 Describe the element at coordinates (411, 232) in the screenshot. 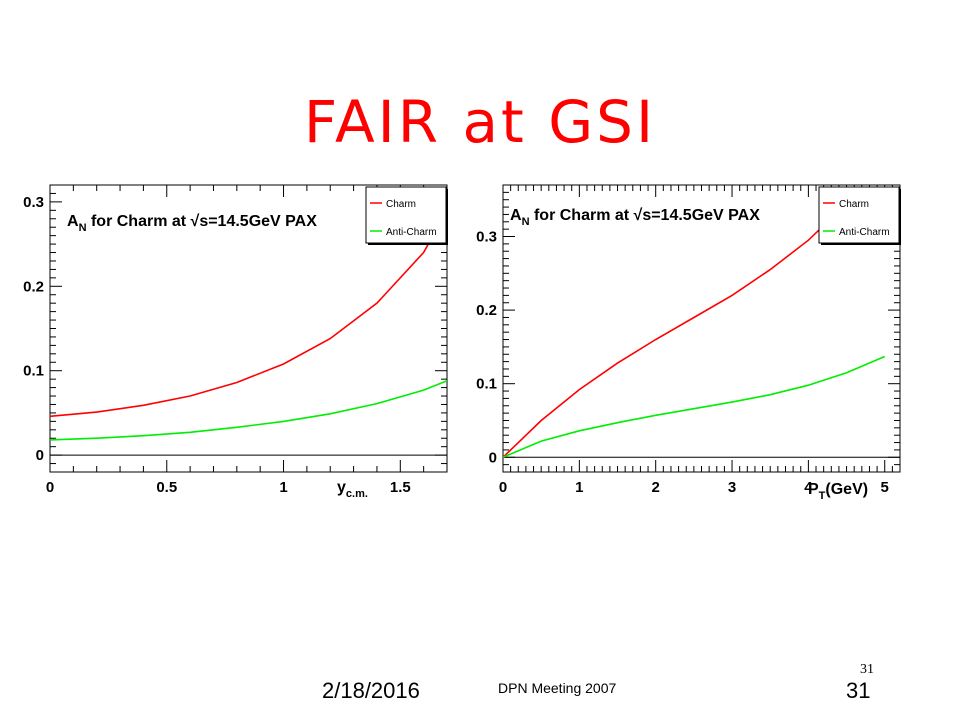

I see `c0-legend-label: Anti-Charm` at that location.